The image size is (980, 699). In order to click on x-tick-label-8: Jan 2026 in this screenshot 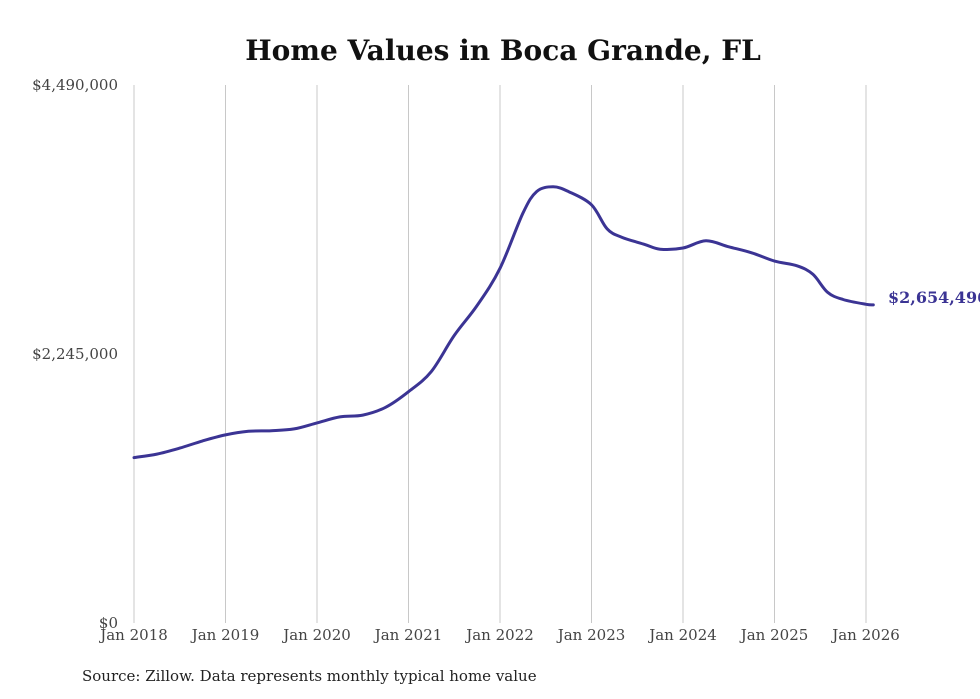, I will do `click(865, 635)`.